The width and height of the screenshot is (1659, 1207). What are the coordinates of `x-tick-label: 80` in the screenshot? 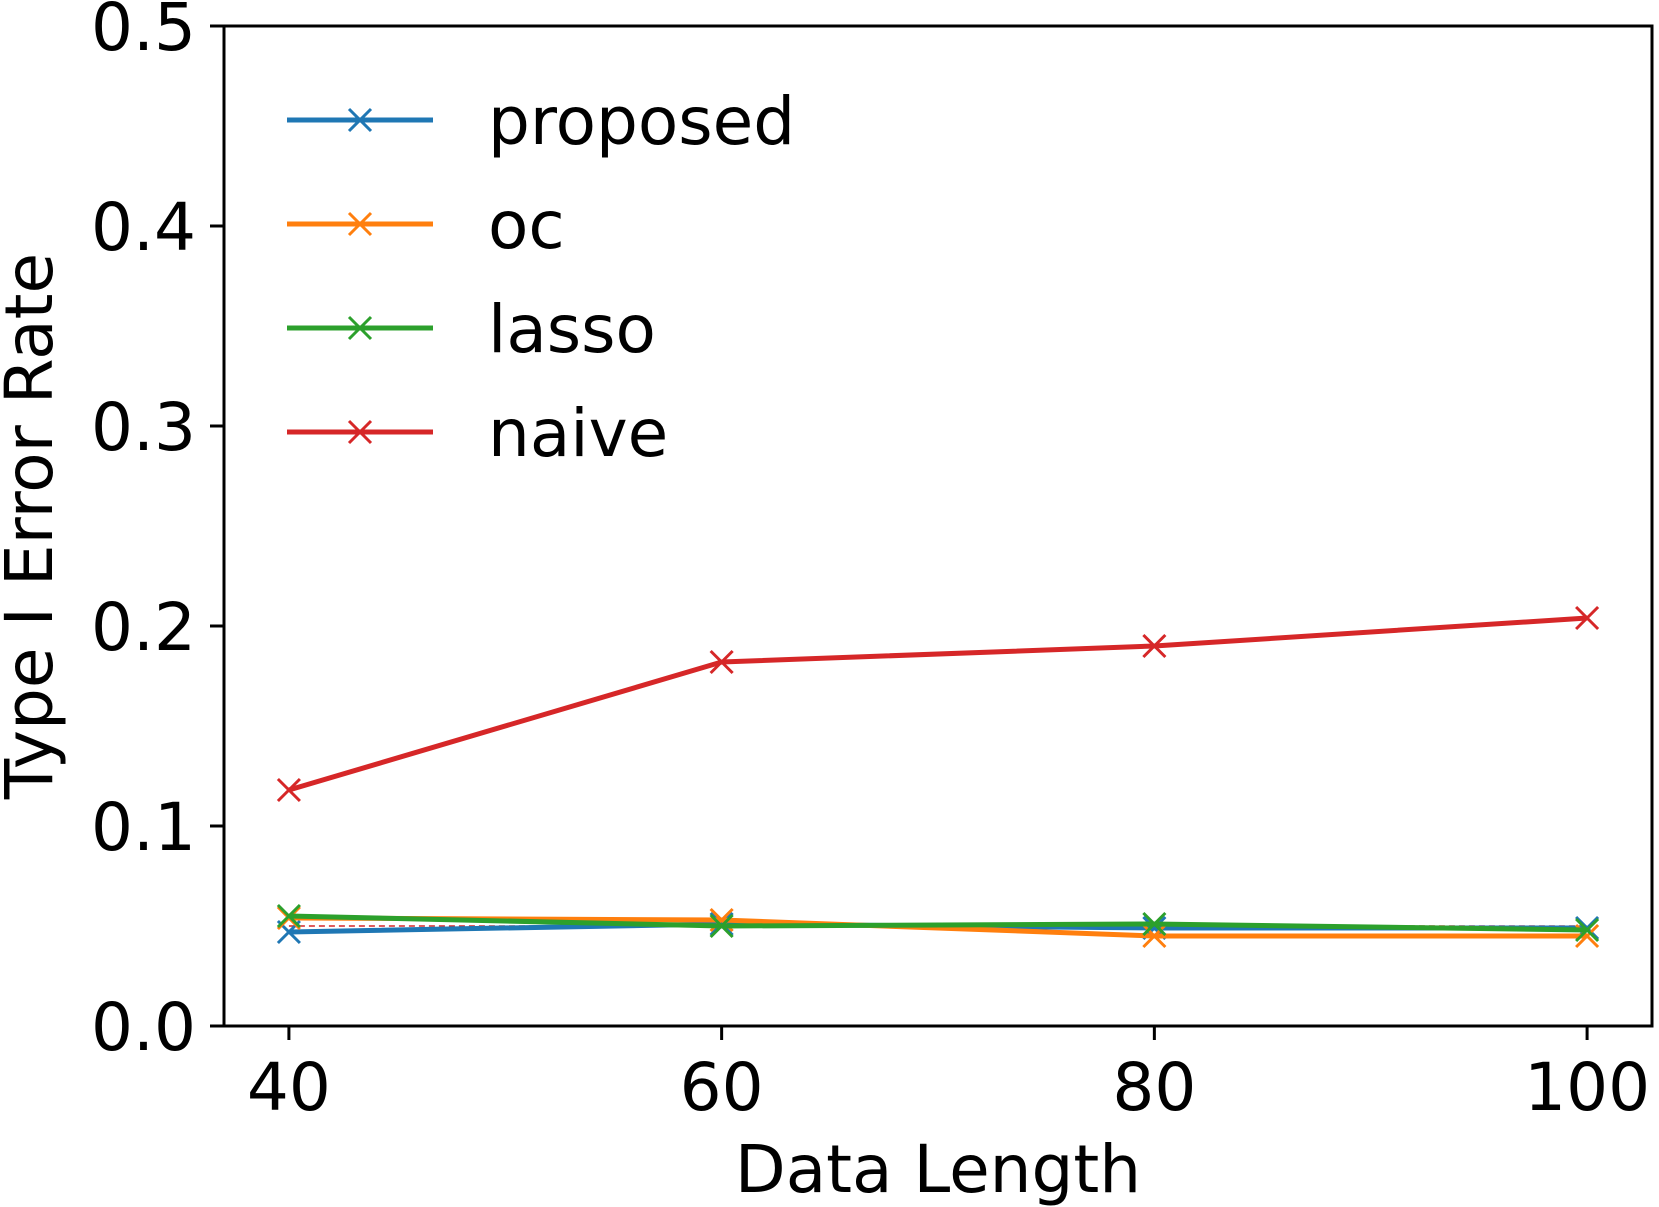 It's located at (1154, 1087).